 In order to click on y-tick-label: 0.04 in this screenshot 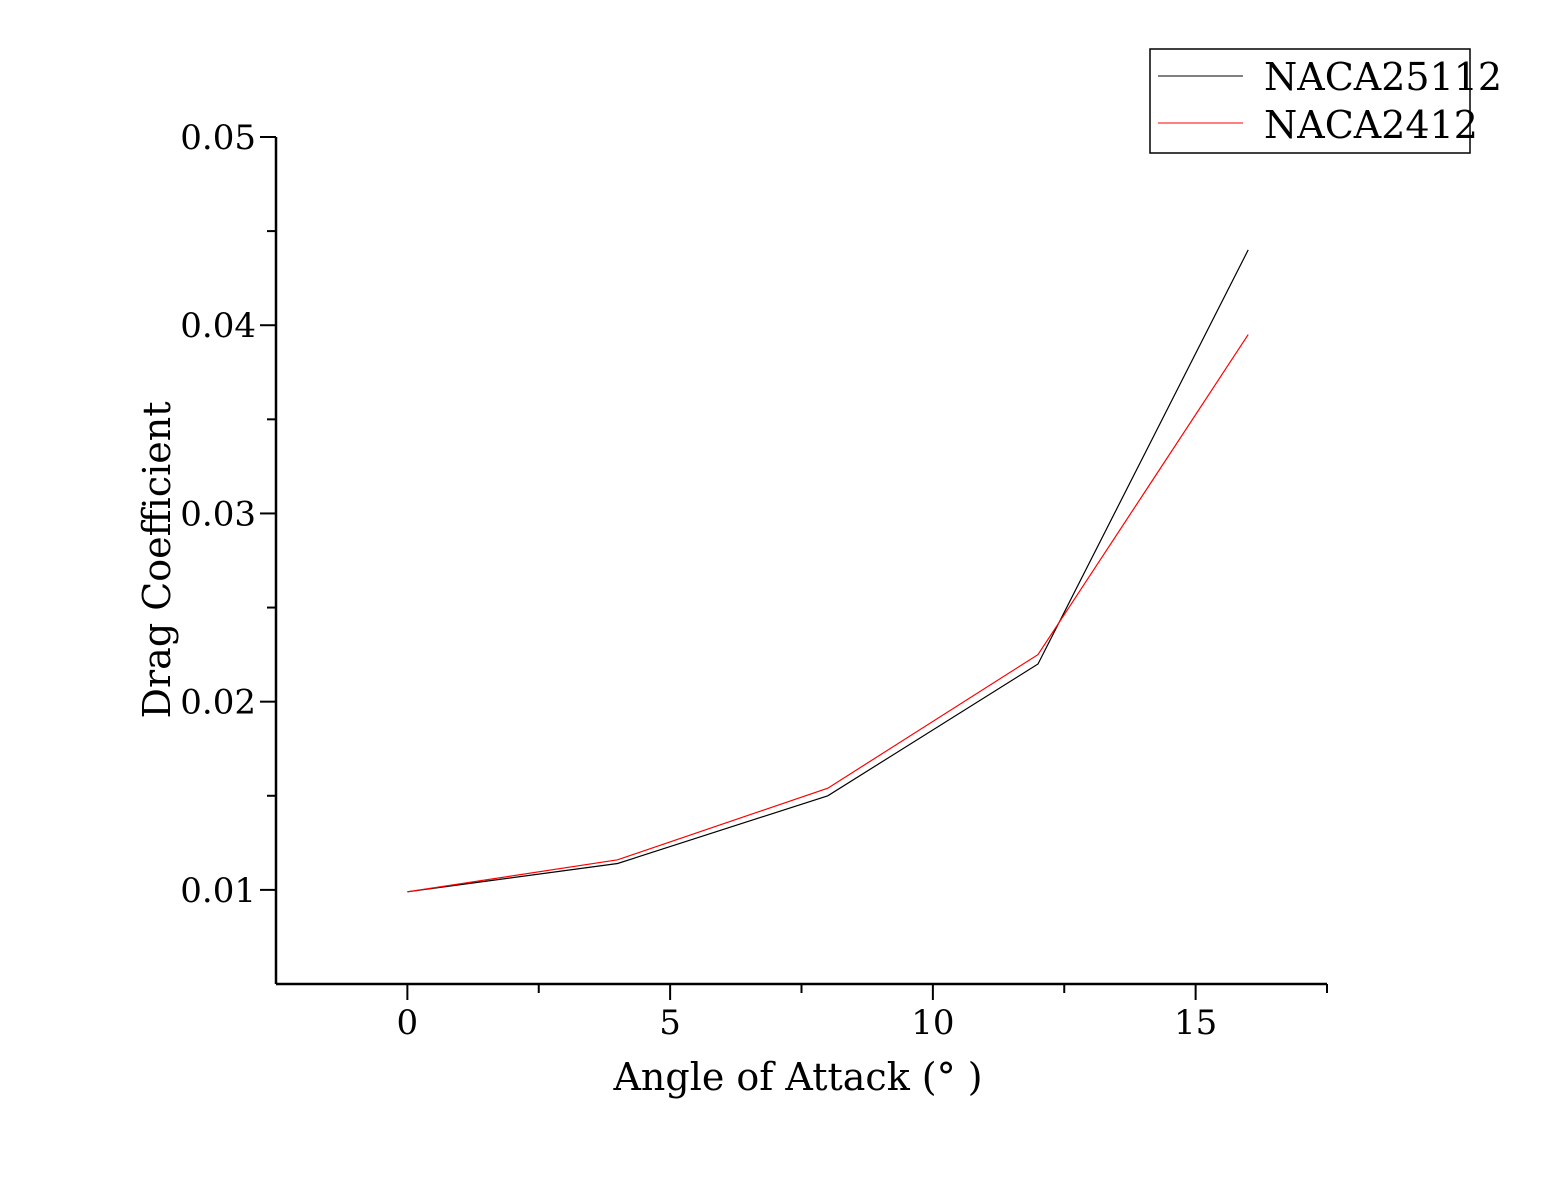, I will do `click(218, 326)`.